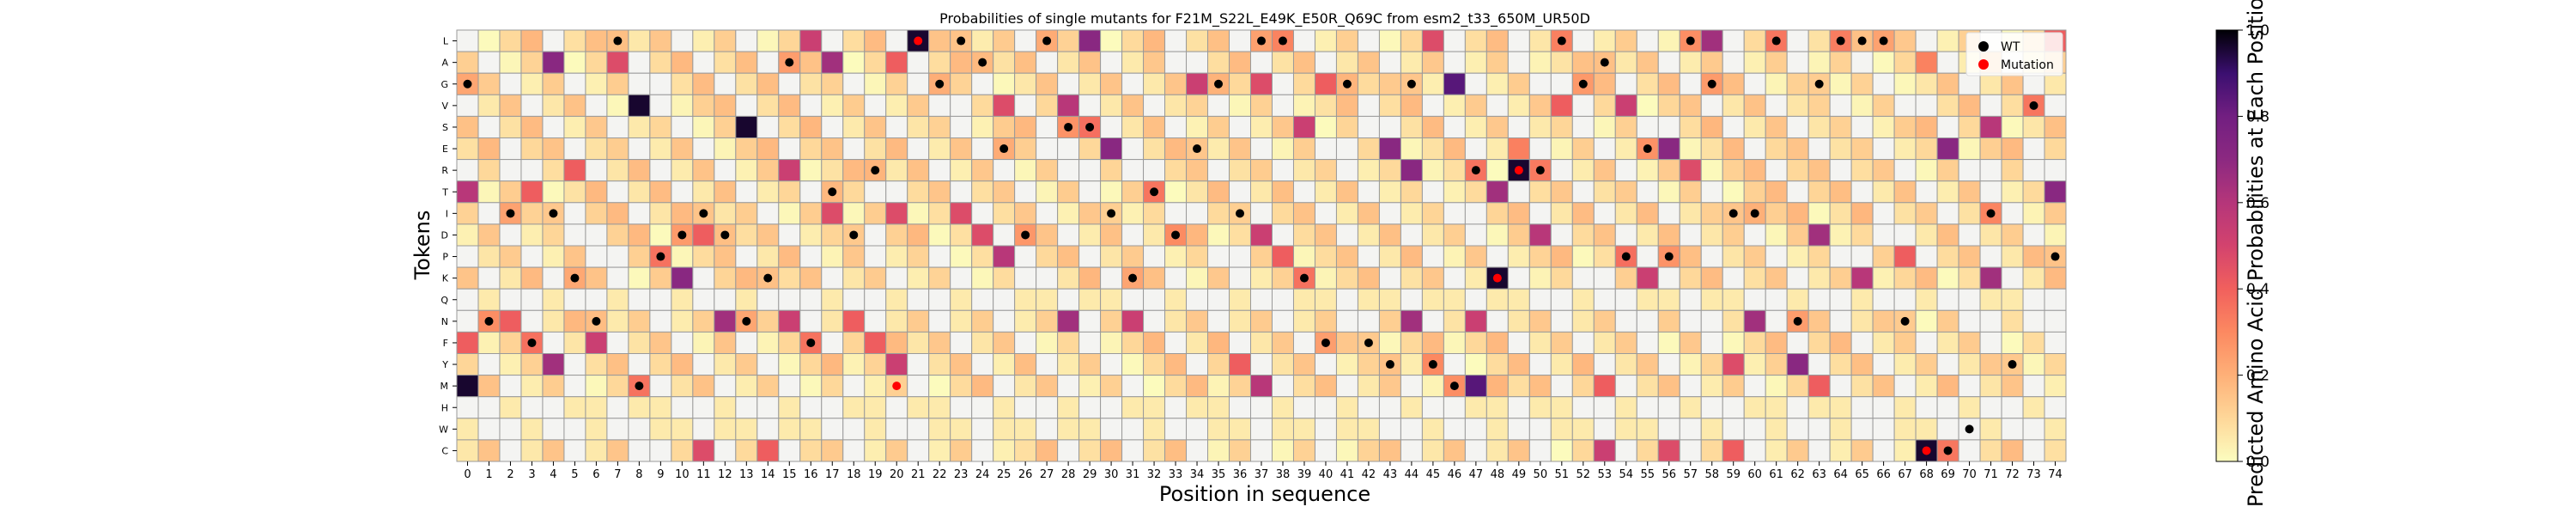 The image size is (2576, 519). Describe the element at coordinates (532, 474) in the screenshot. I see `x-tick-label: 3` at that location.